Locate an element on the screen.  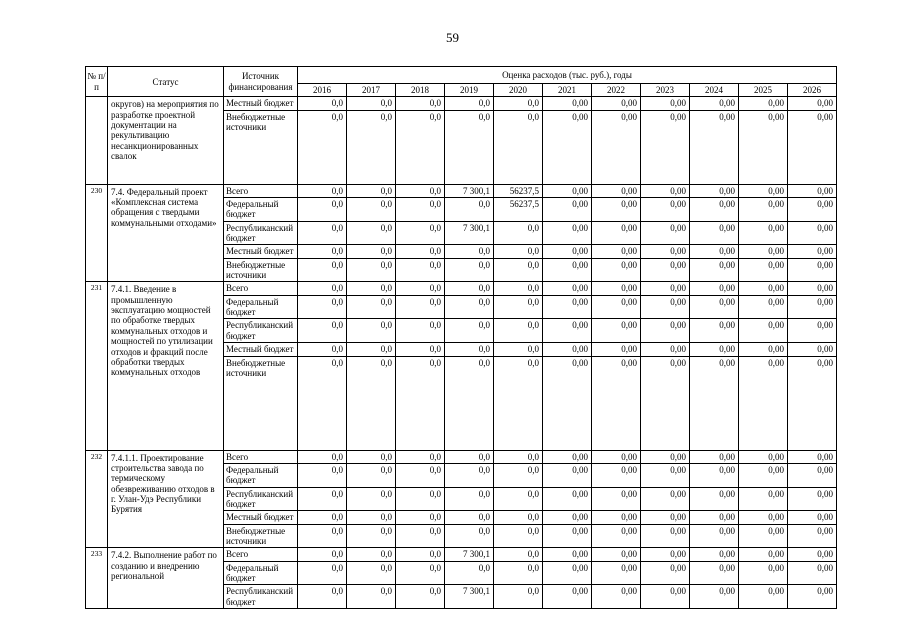
row-number-cell: 232 is located at coordinates (96, 499).